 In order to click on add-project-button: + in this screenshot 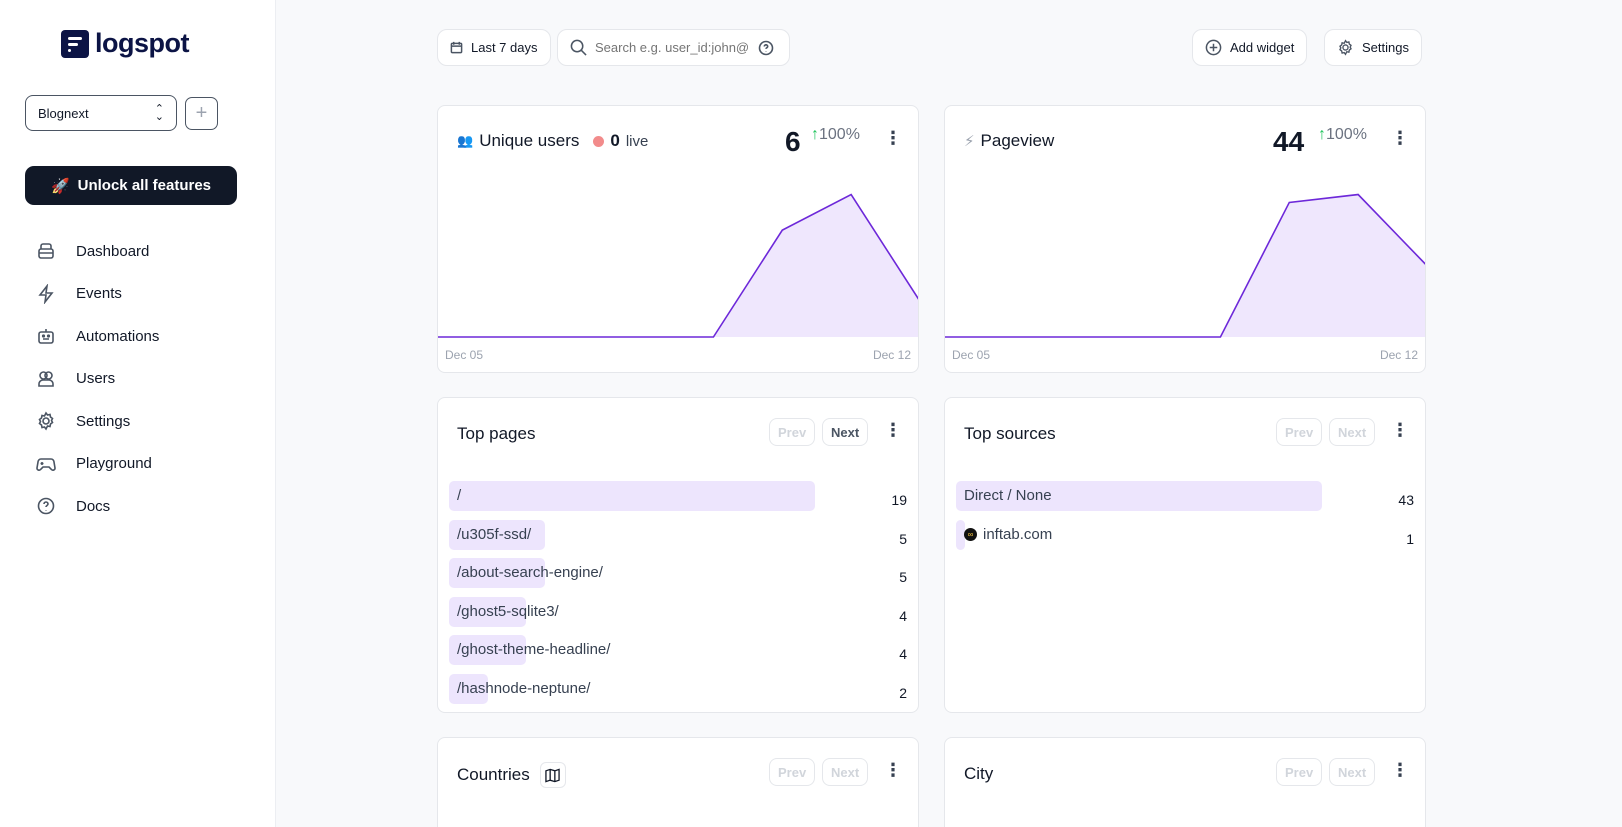, I will do `click(201, 113)`.